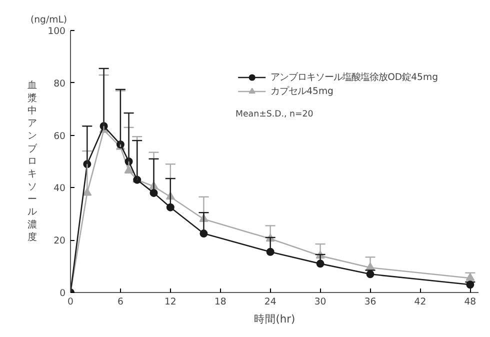 The height and width of the screenshot is (337, 490). I want to click on annotation: Mean±S.D., n=20, so click(275, 115).